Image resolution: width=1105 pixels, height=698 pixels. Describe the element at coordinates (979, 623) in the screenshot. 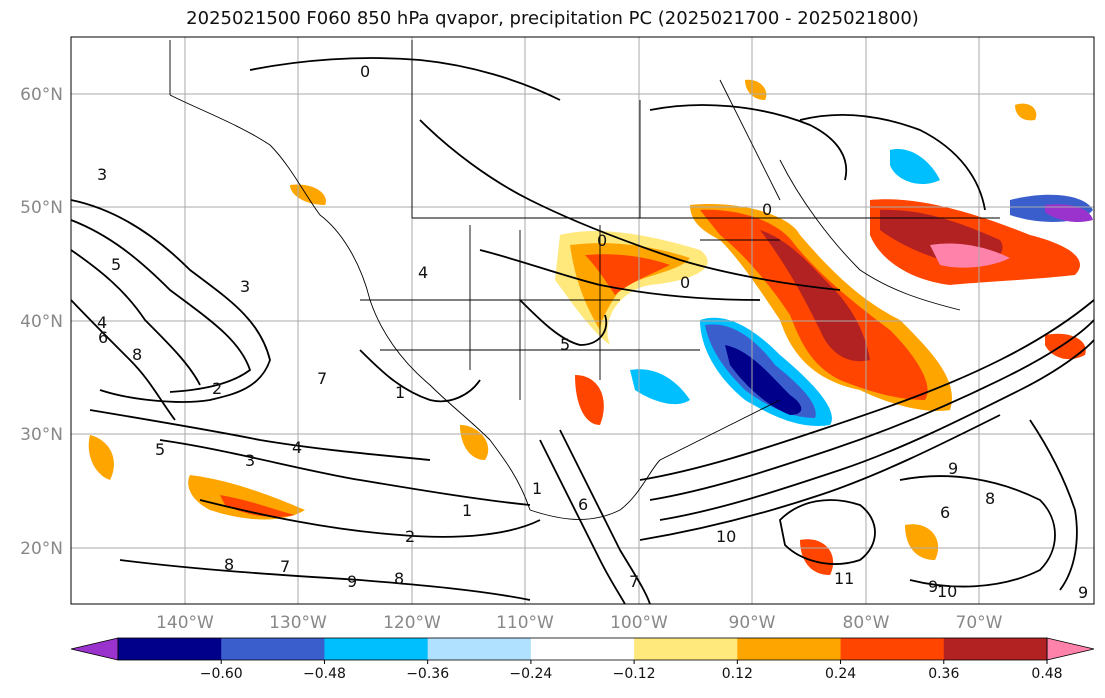

I see `lon-label: 70°W` at that location.